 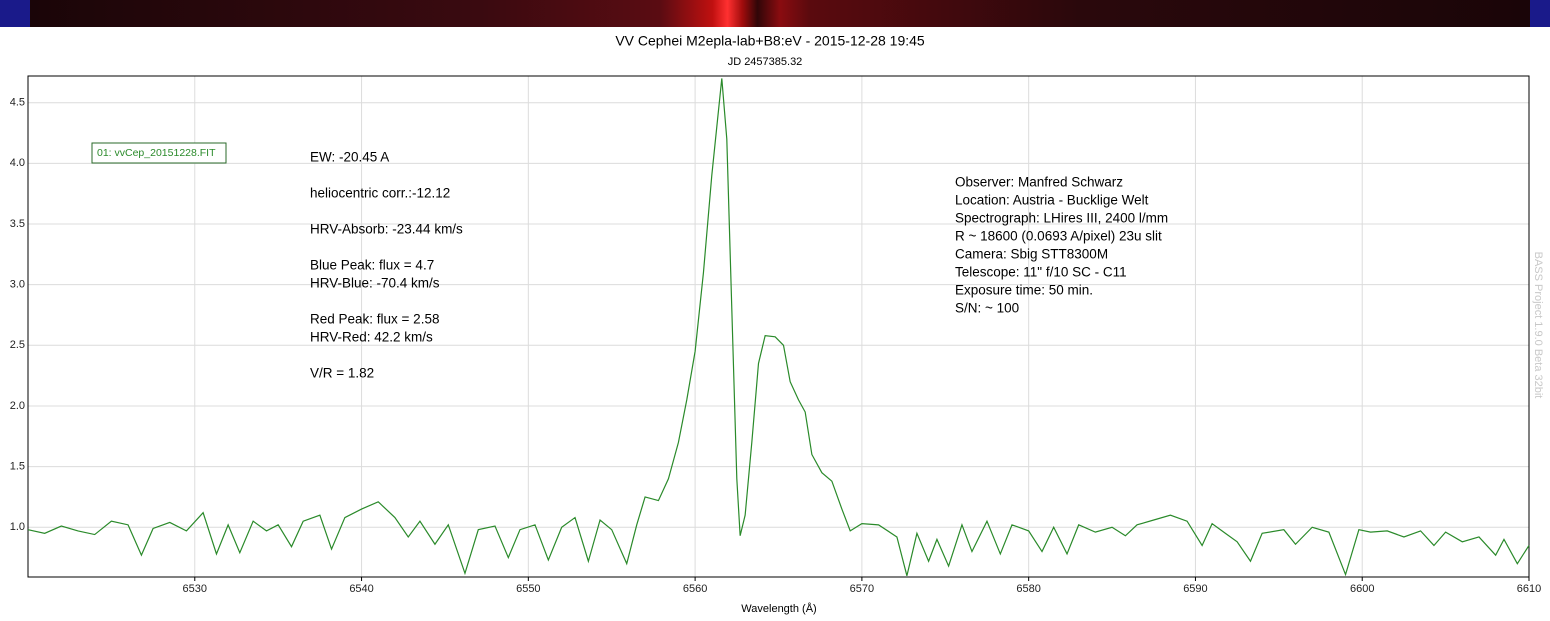 I want to click on annotation: Location: Austria - Bucklige Welt, so click(x=1052, y=200).